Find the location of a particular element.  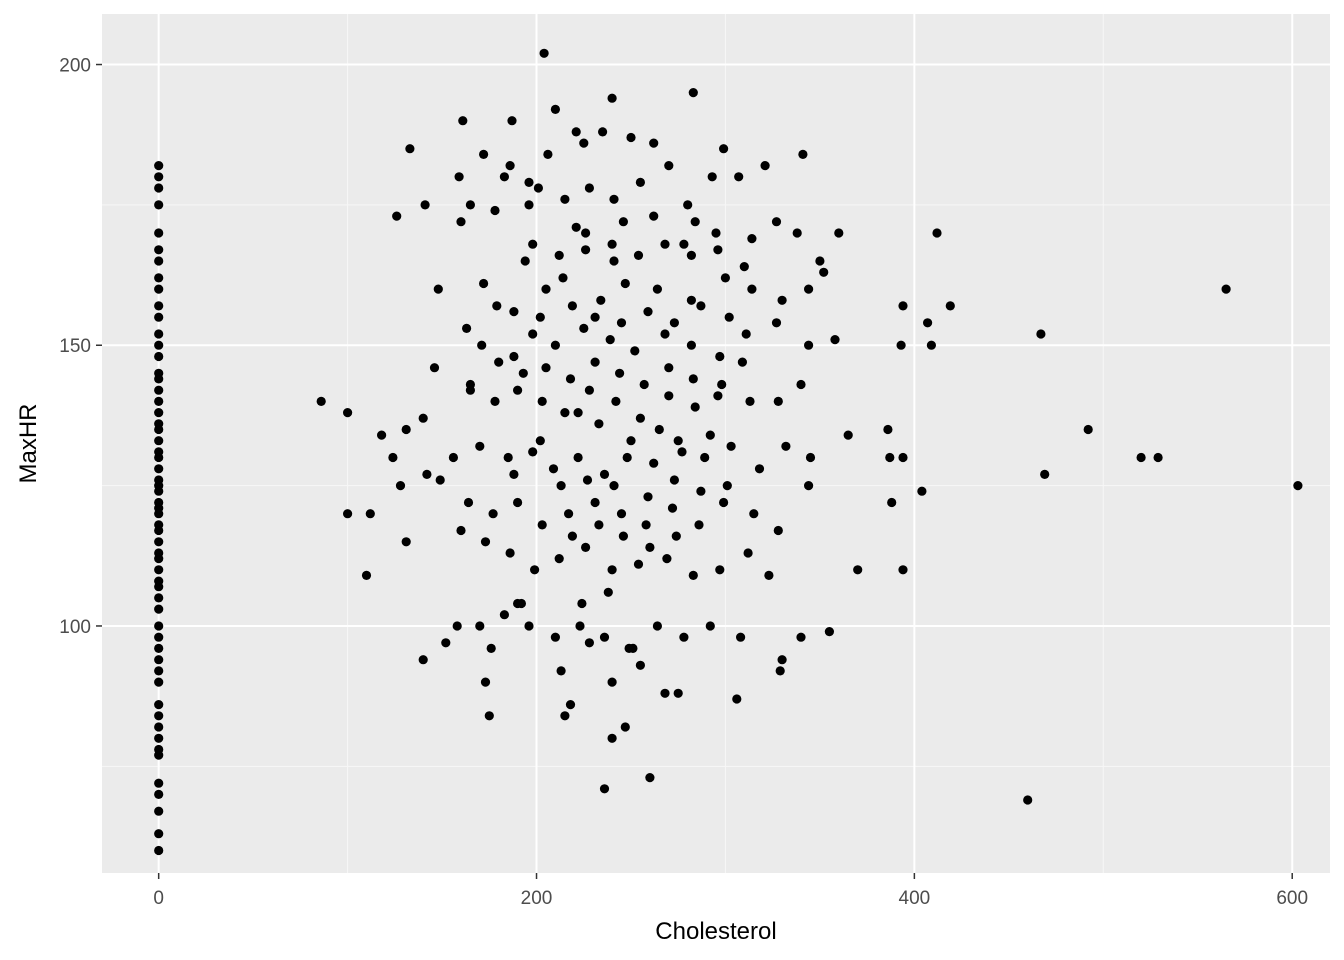

y-tick-label: 150 is located at coordinates (75, 346).